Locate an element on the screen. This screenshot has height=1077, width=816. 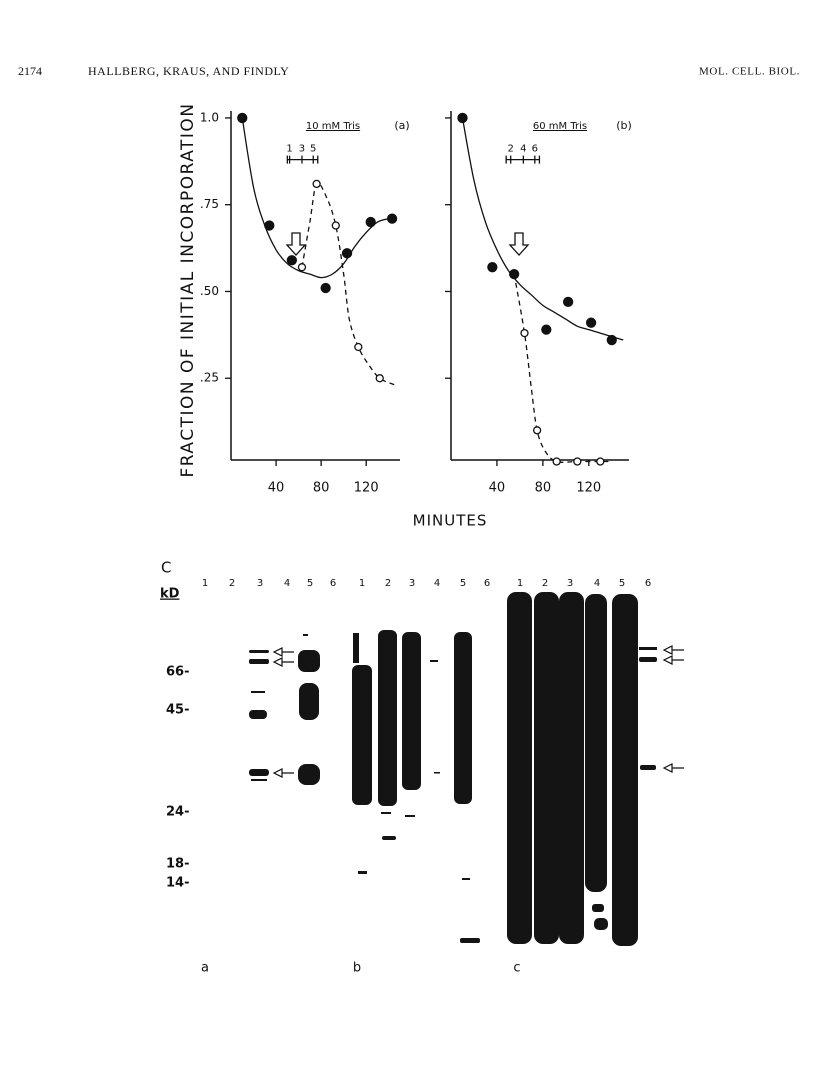
gel-panel-label: C is located at coordinates (166, 568).